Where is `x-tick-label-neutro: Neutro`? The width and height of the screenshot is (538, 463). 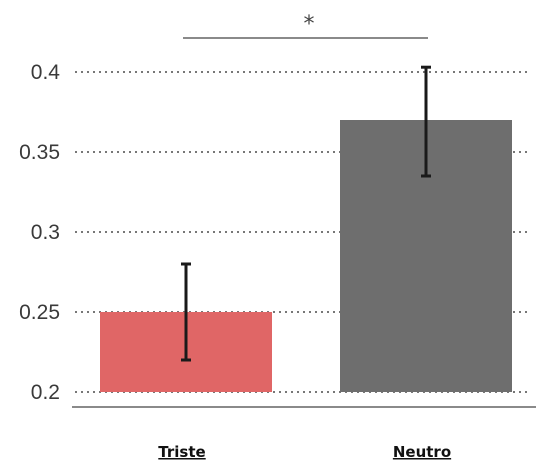
x-tick-label-neutro: Neutro is located at coordinates (422, 452).